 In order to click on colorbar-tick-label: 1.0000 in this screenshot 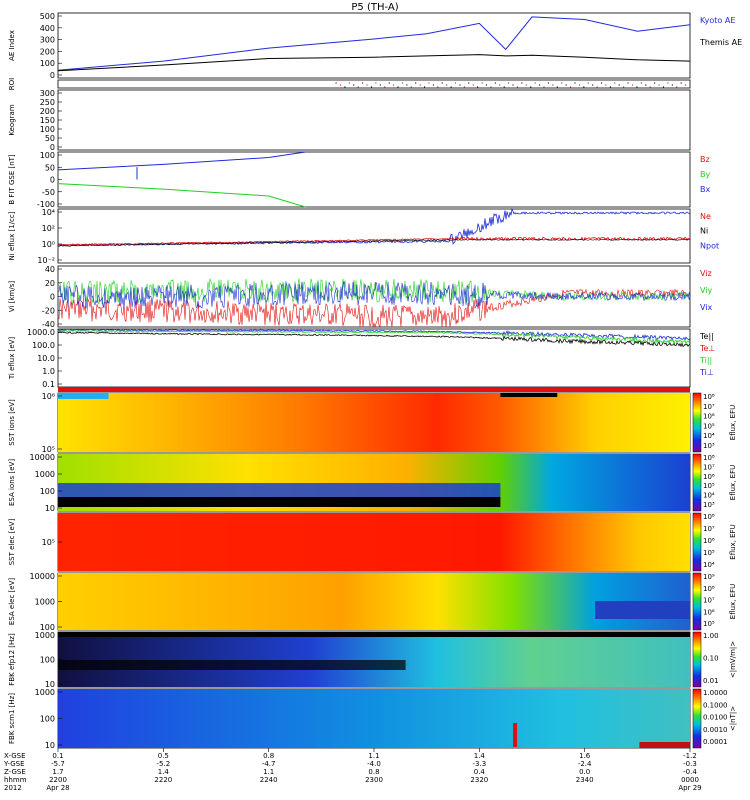, I will do `click(715, 693)`.